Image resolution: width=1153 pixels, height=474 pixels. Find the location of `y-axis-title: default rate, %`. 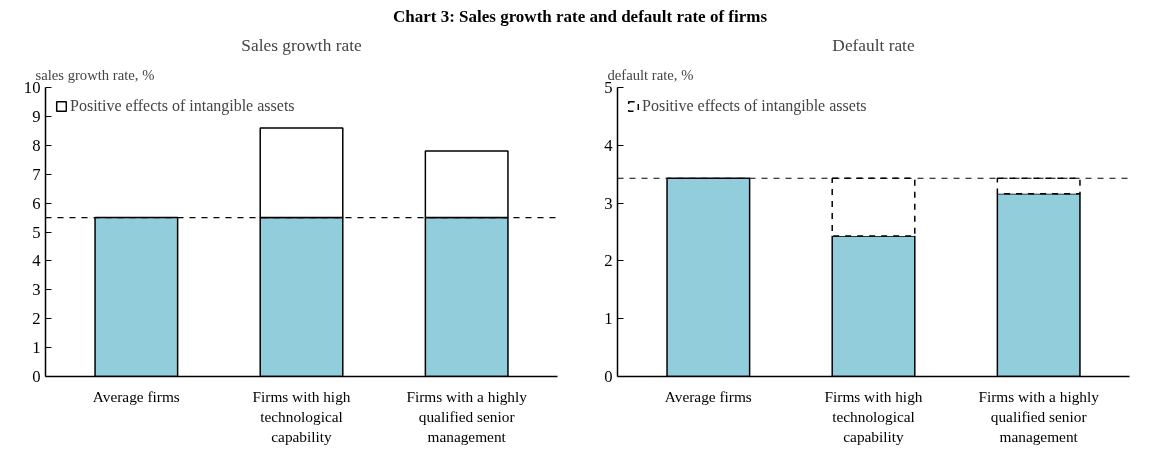

y-axis-title: default rate, % is located at coordinates (650, 74).